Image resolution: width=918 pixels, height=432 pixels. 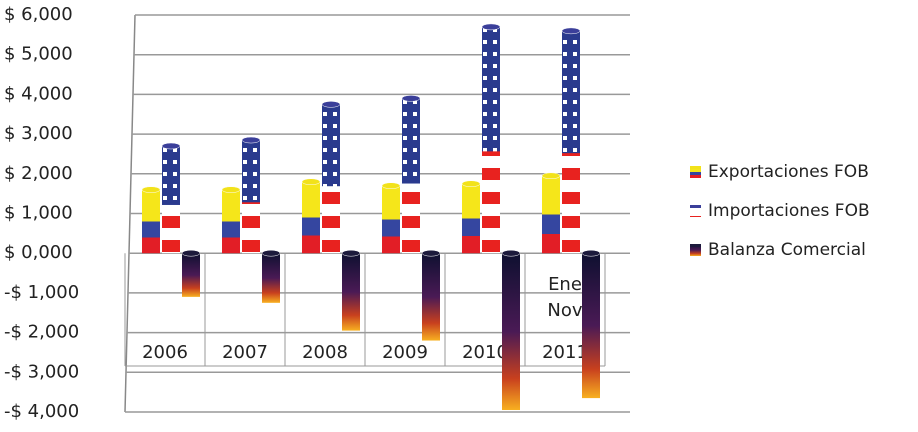 What do you see at coordinates (788, 172) in the screenshot?
I see `legend-label: Exportaciones FOB` at bounding box center [788, 172].